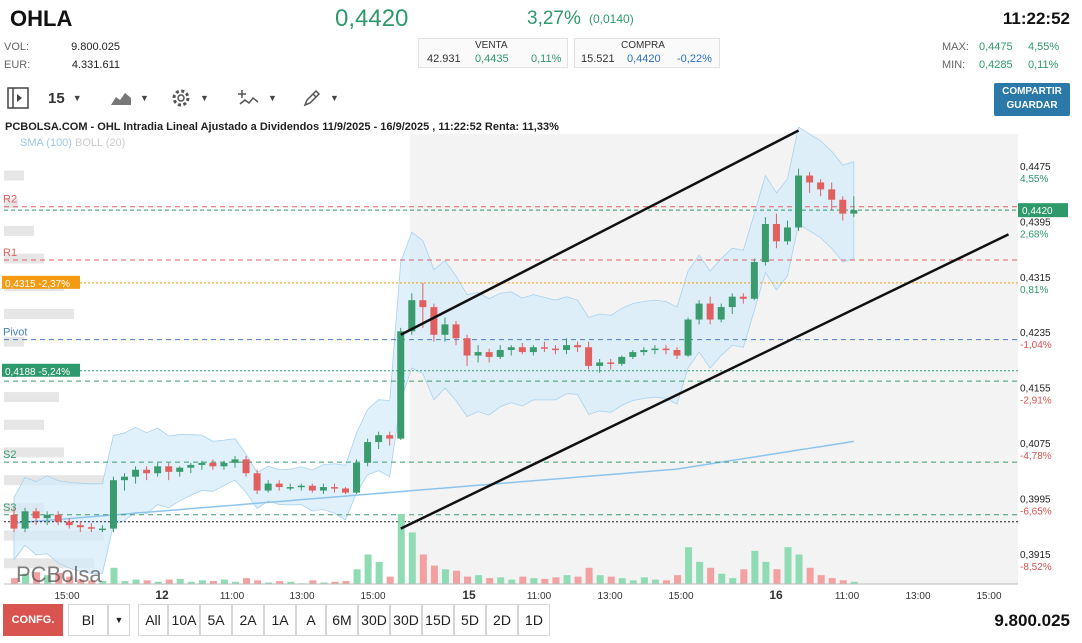 The image size is (1082, 643). I want to click on settings-dropdown: ▼, so click(189, 98).